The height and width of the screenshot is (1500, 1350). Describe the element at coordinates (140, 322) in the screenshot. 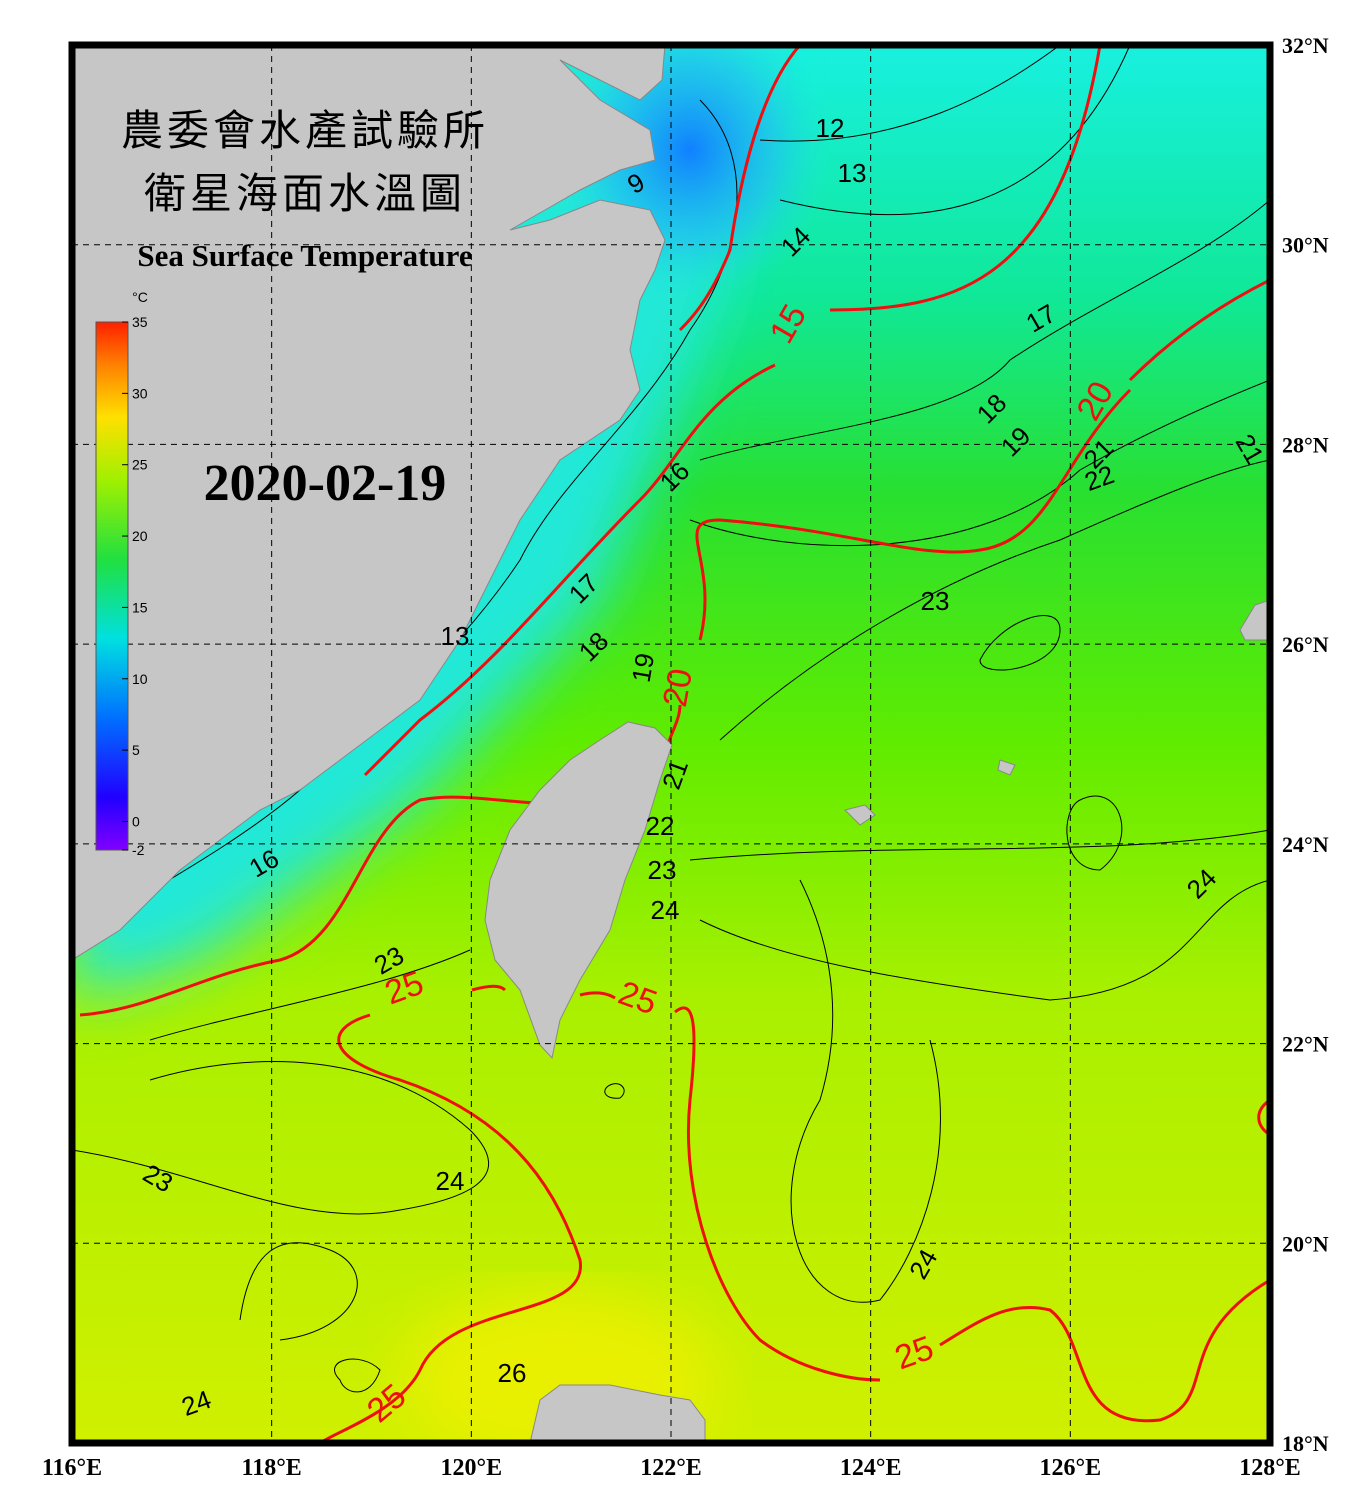

I see `colorbar-tick-label: 35` at that location.